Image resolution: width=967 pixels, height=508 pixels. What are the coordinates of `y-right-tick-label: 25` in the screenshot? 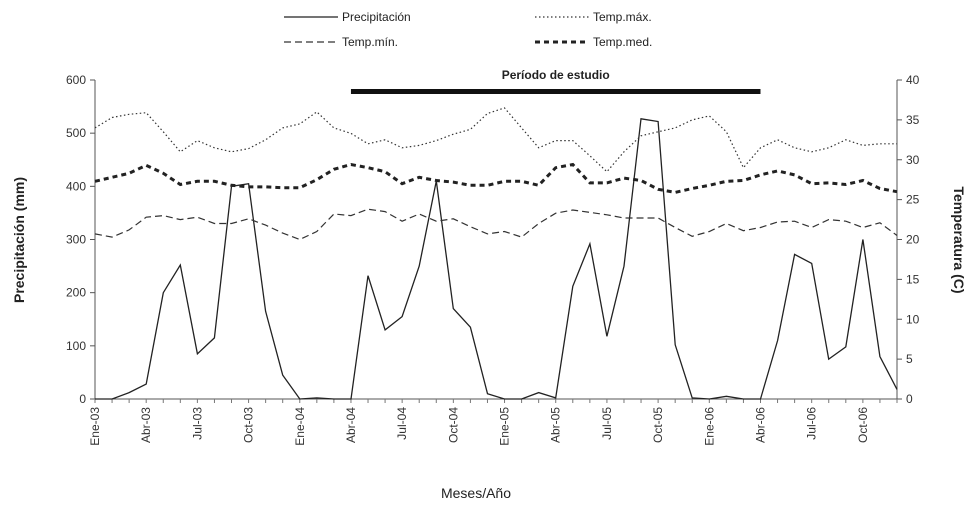 It's located at (913, 200).